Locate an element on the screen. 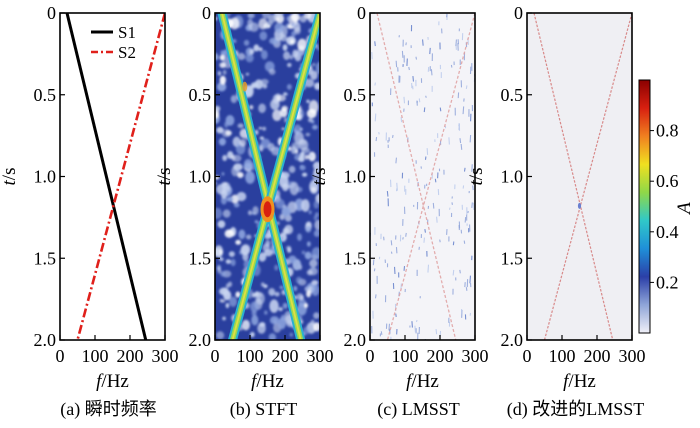  legend-s2-label: S2 is located at coordinates (127, 52).